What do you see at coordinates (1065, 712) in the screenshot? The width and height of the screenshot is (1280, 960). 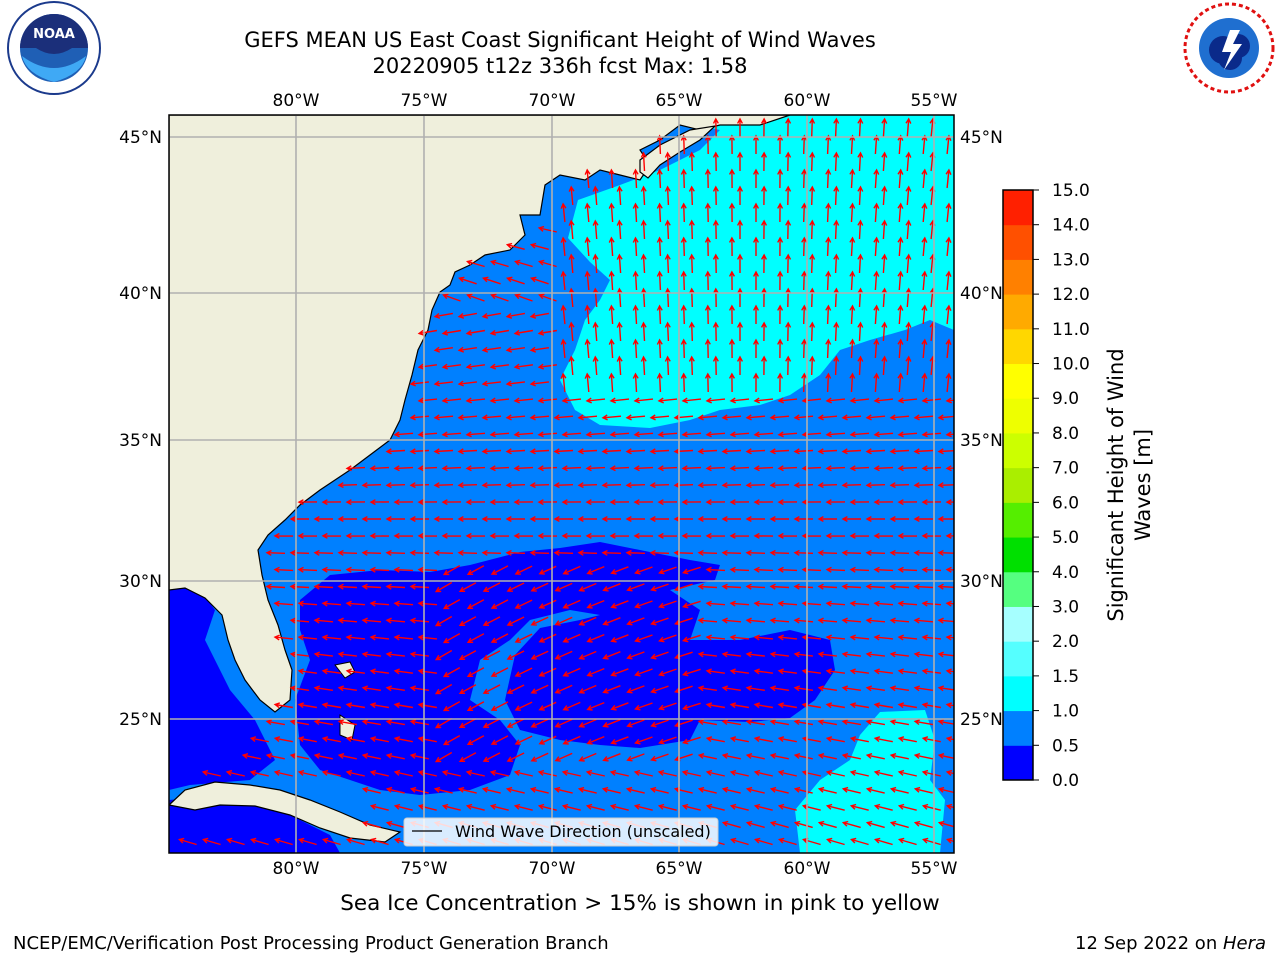 I see `colorbar-tick-label: 1.0` at bounding box center [1065, 712].